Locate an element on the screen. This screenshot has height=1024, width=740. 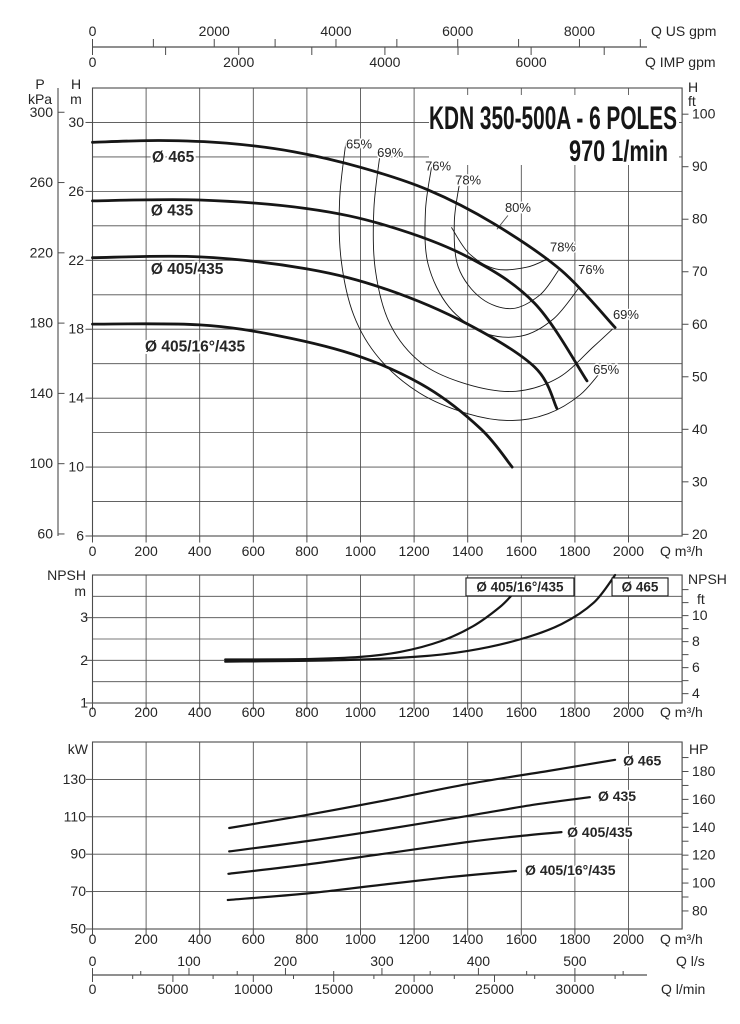
npsh-right-header: NPSH is located at coordinates (707, 579).